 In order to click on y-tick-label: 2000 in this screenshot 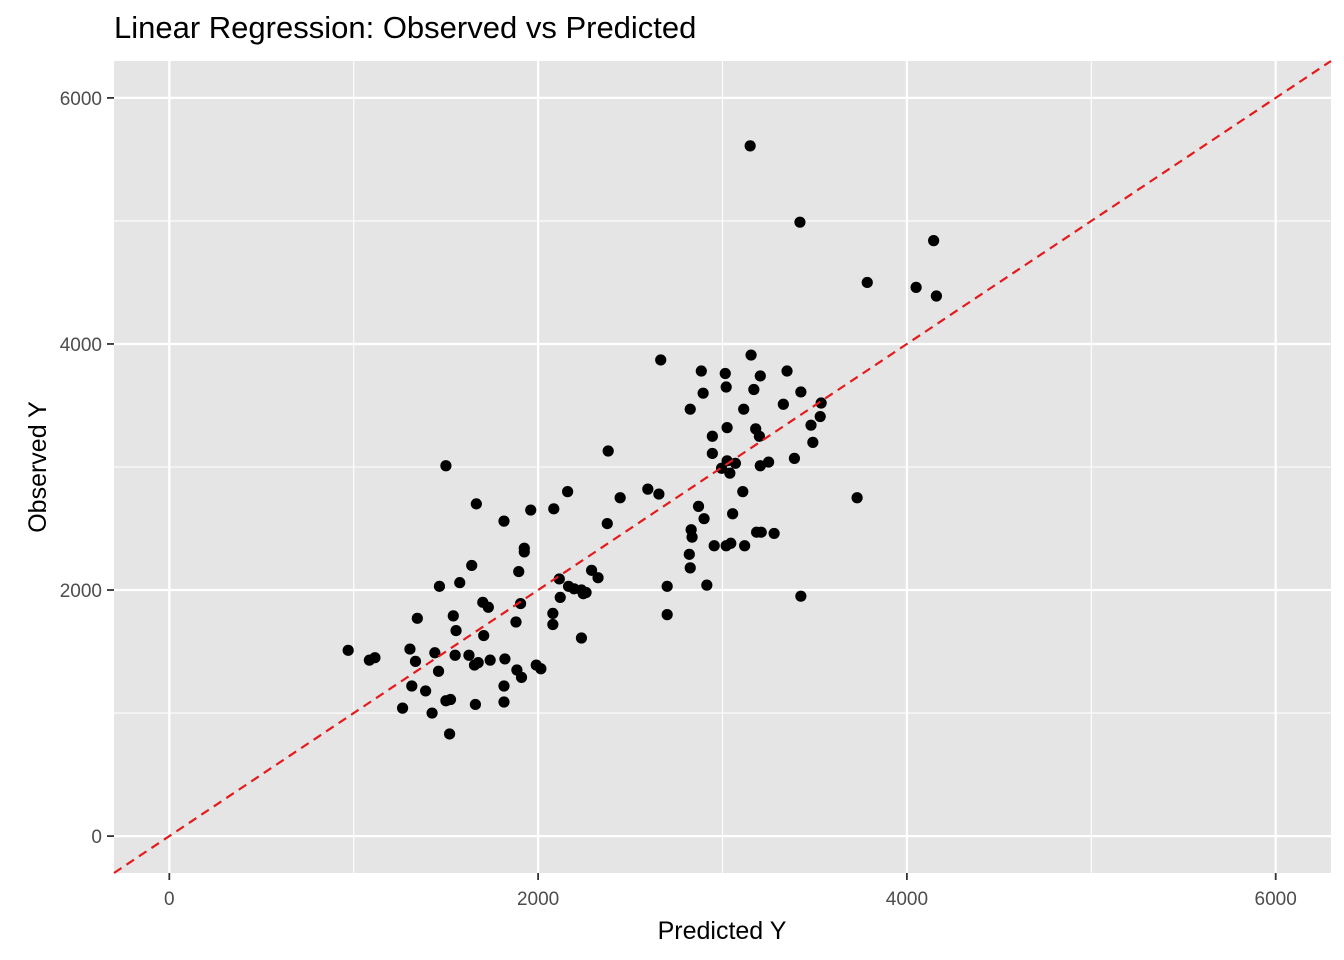, I will do `click(81, 591)`.